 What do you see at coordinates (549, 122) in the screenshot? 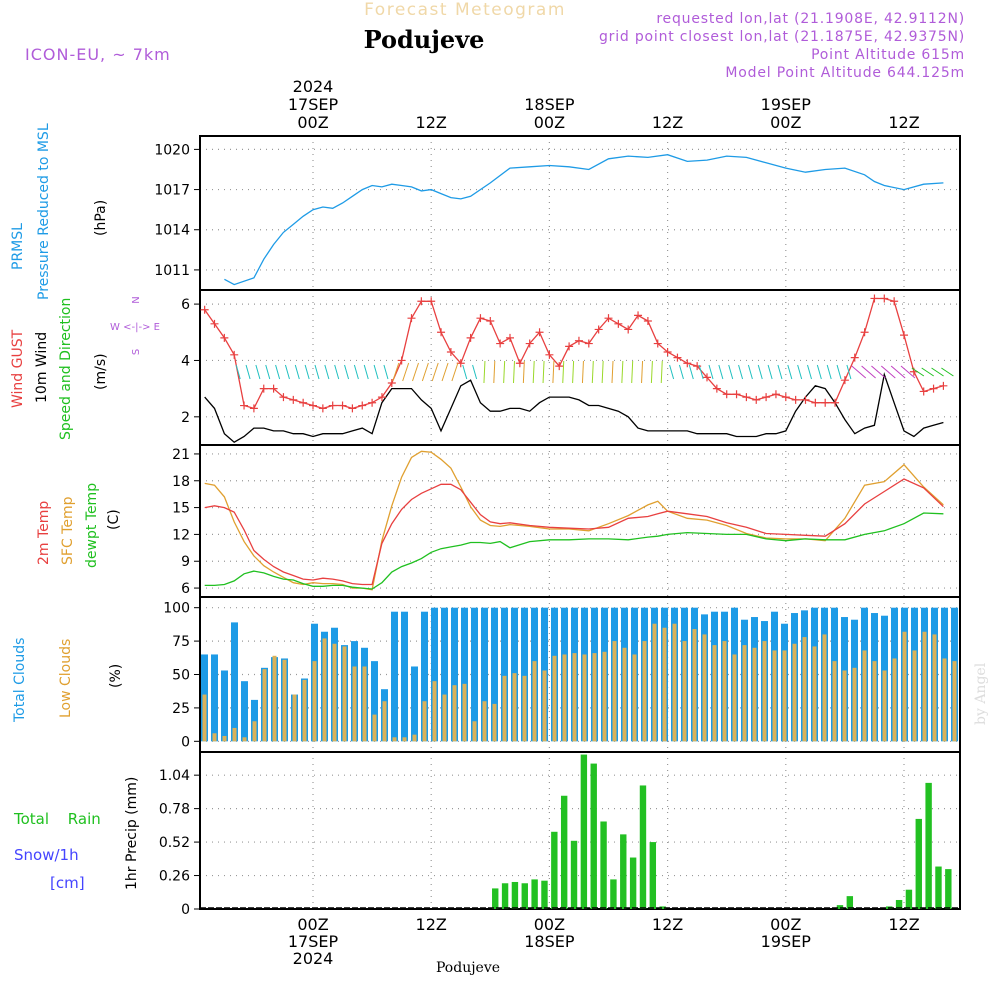
I see `top-time-label: 00Z` at bounding box center [549, 122].